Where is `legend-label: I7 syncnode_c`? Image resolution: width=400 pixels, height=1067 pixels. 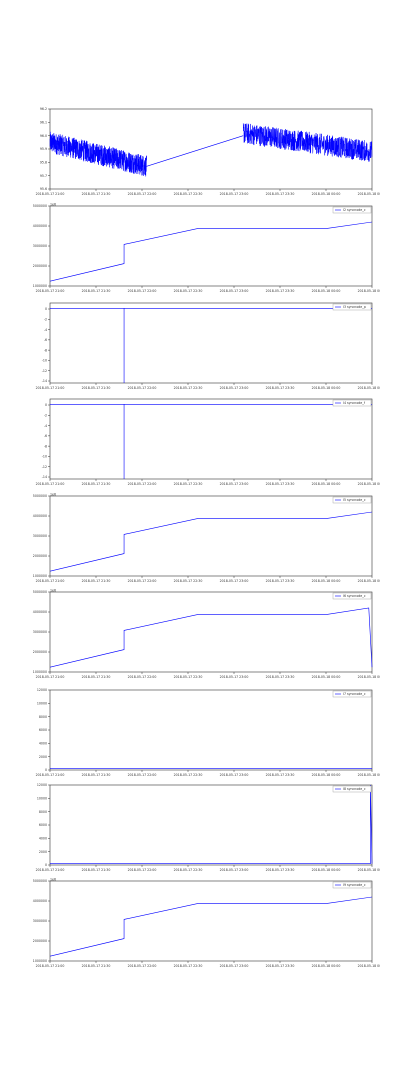
legend-label: I7 syncnode_c is located at coordinates (354, 694).